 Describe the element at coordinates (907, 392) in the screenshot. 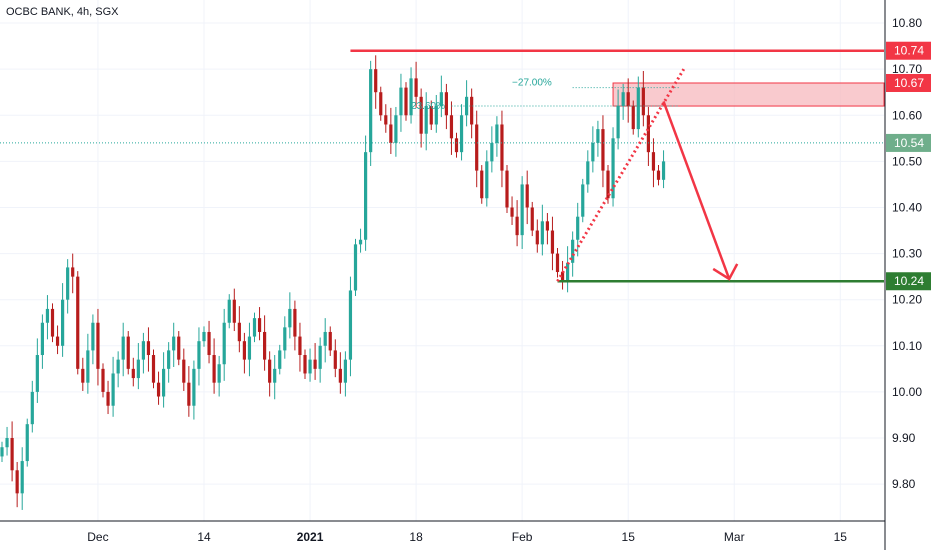

I see `y-tick-label: 10.00` at that location.